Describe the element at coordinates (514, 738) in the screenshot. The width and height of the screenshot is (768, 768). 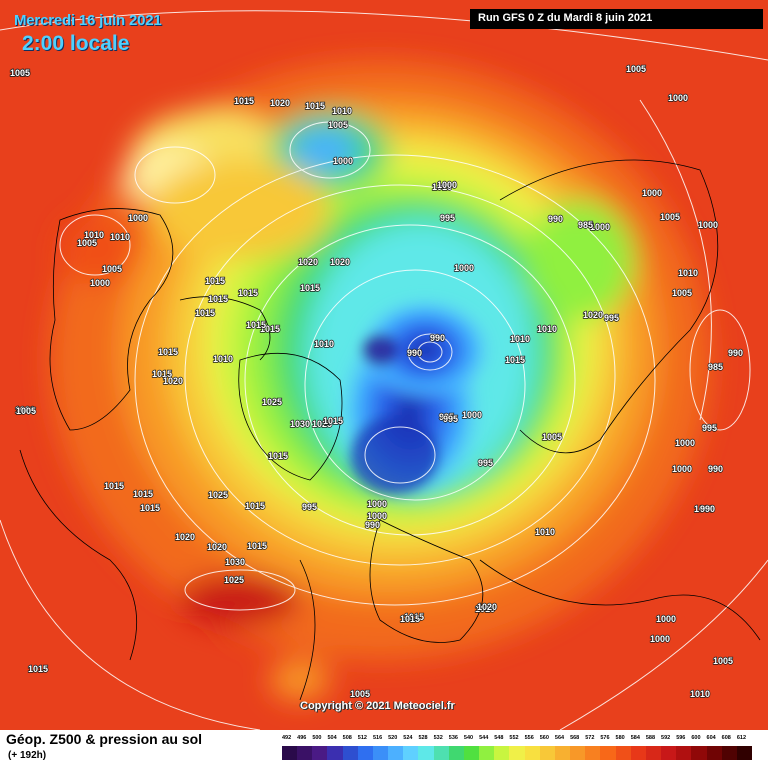
I see `scale-label: 552` at that location.